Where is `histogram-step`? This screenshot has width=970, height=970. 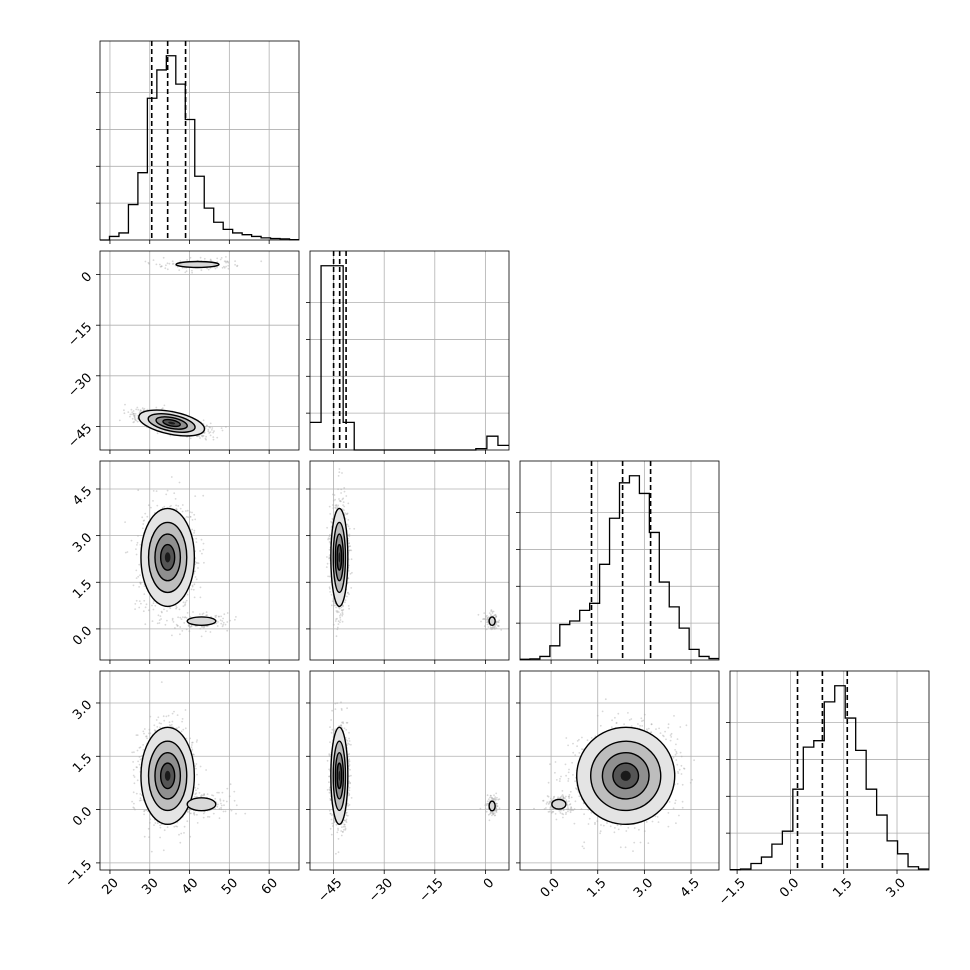
histogram-step is located at coordinates (829, 778).